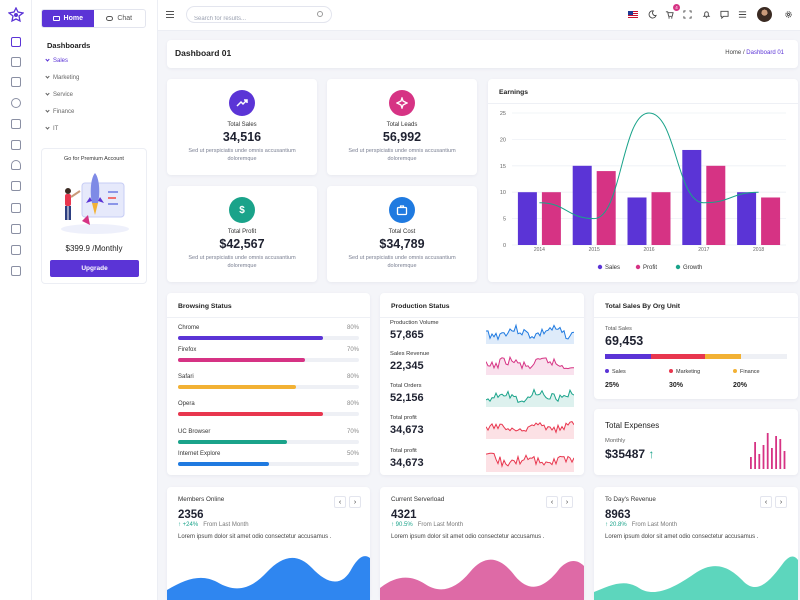  What do you see at coordinates (503, 193) in the screenshot?
I see `y-tick-label: 10` at bounding box center [503, 193].